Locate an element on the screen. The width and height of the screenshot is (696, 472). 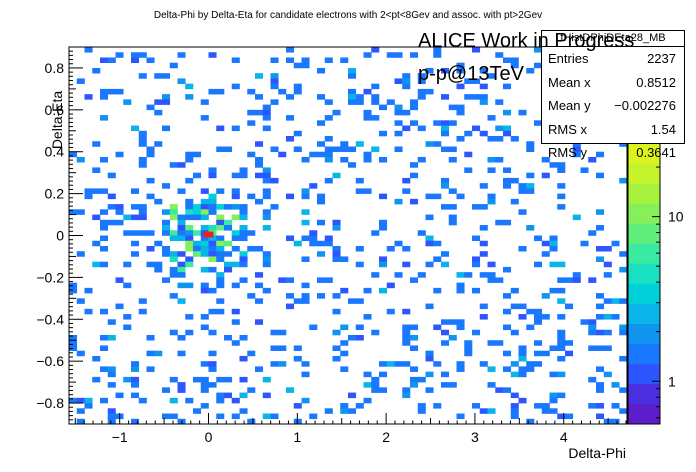
palette-band is located at coordinates (644, 253).